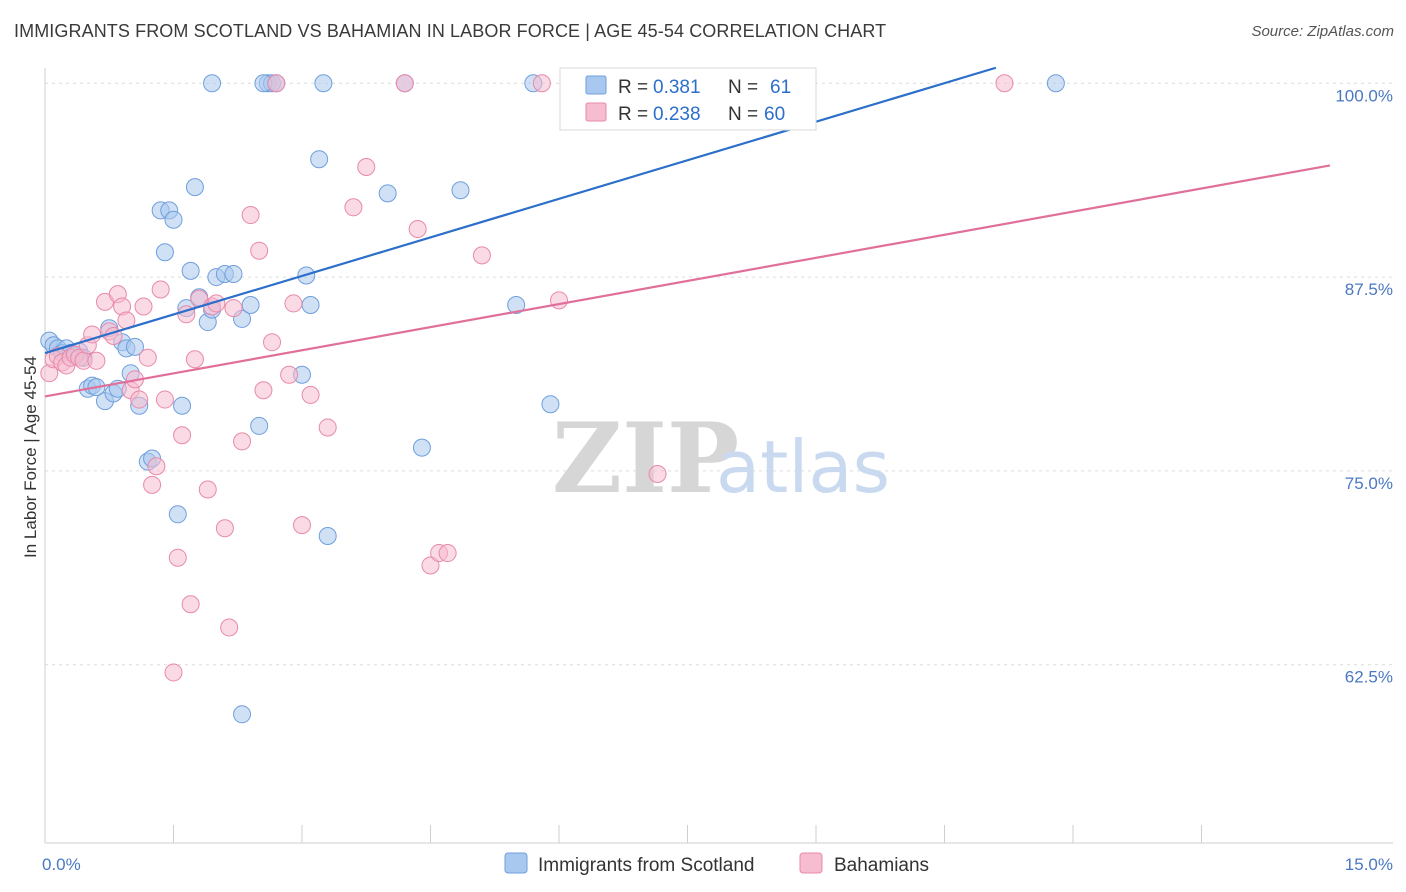 The image size is (1406, 892). What do you see at coordinates (1364, 95) in the screenshot?
I see `y-tick-label-0: 100.0%` at bounding box center [1364, 95].